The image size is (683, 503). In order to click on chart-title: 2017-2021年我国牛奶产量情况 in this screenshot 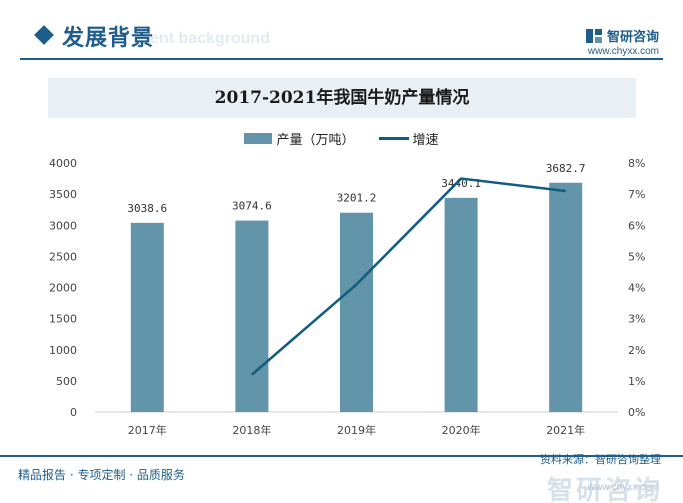, I will do `click(342, 98)`.